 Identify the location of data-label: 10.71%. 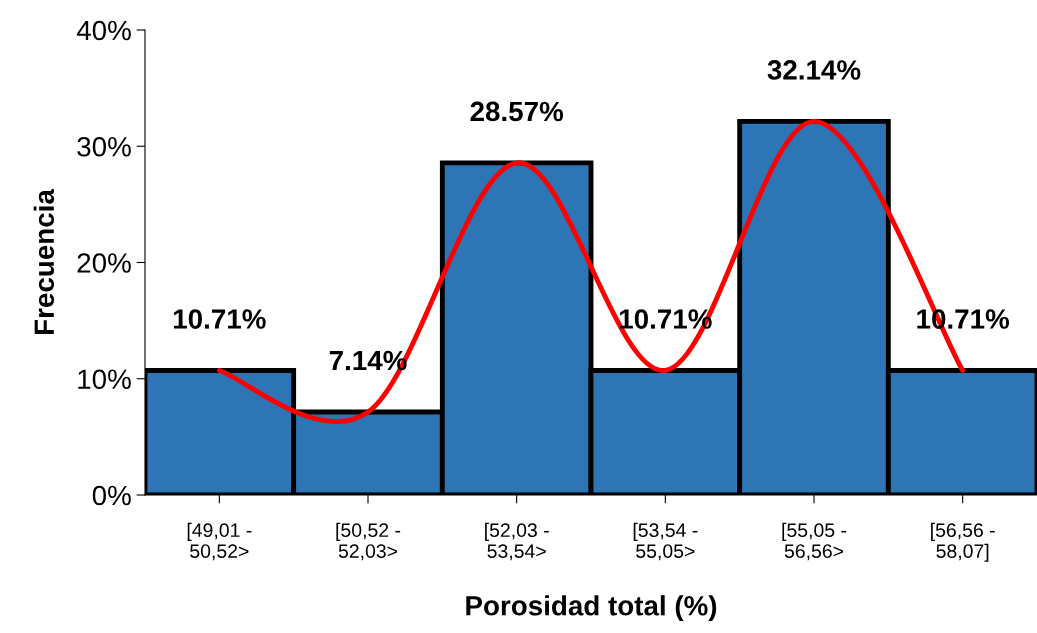
(219, 319).